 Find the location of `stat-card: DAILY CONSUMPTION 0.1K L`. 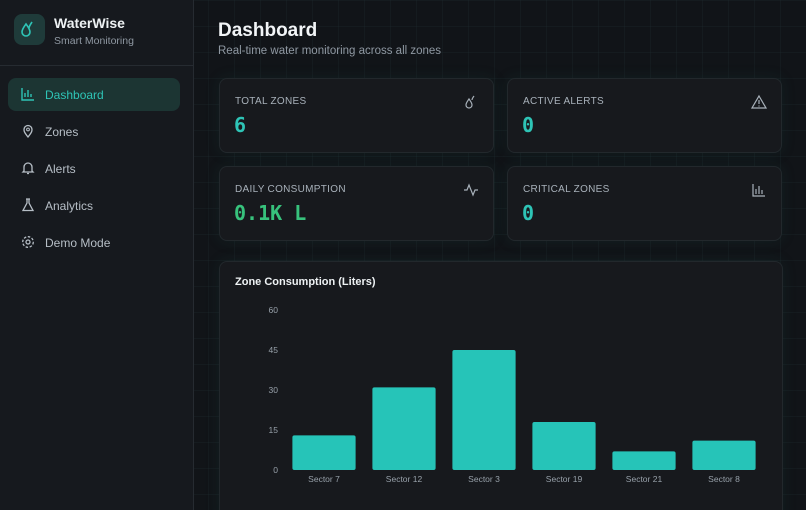

stat-card: DAILY CONSUMPTION 0.1K L is located at coordinates (356, 203).